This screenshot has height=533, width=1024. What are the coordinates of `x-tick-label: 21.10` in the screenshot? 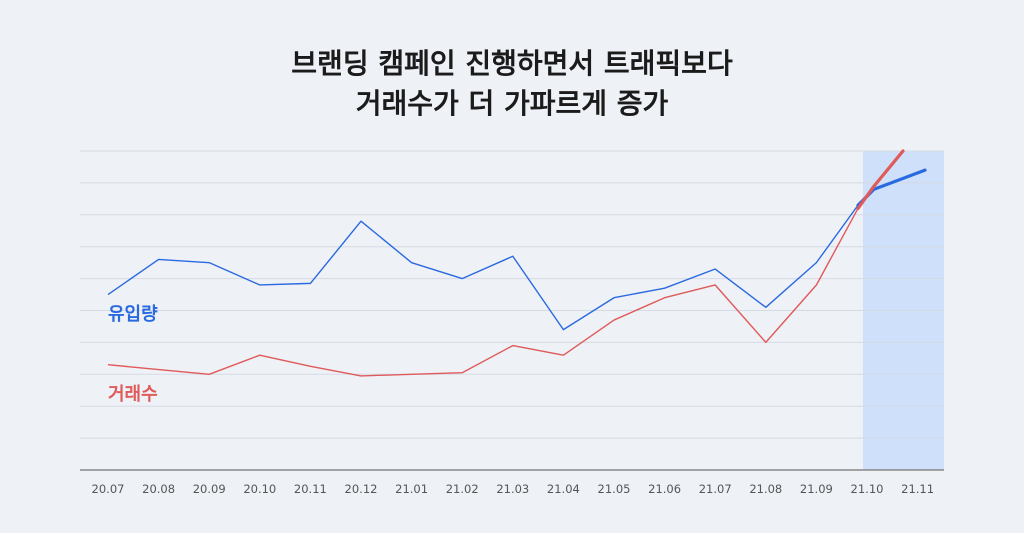 It's located at (867, 489).